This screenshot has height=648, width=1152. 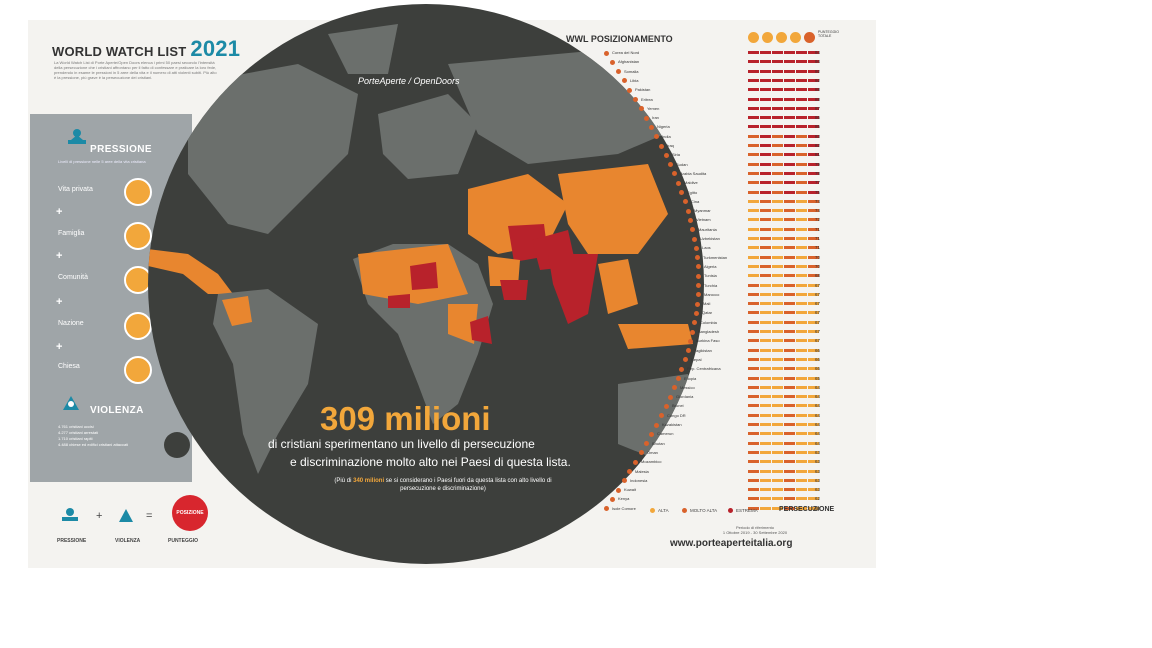 What do you see at coordinates (818, 499) in the screenshot?
I see `country-score: 62` at bounding box center [818, 499].